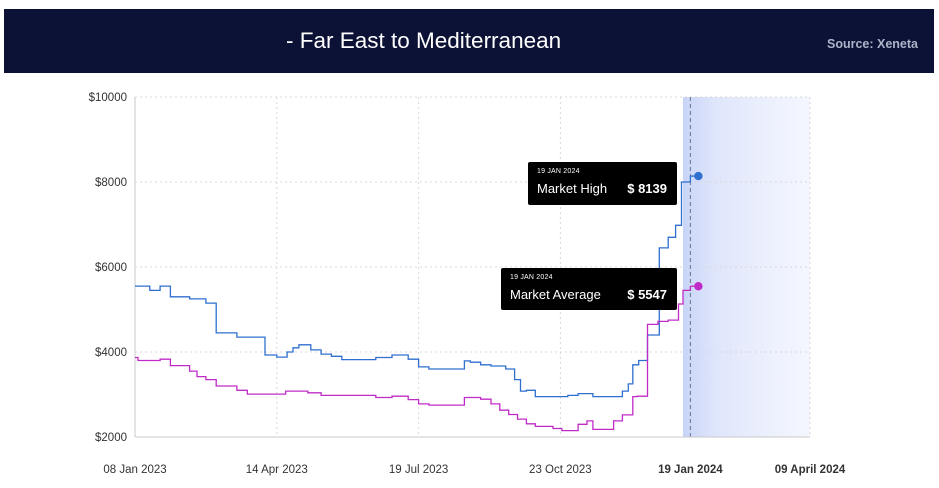 This screenshot has height=488, width=939. Describe the element at coordinates (698, 286) in the screenshot. I see `market-average-endpoint` at that location.